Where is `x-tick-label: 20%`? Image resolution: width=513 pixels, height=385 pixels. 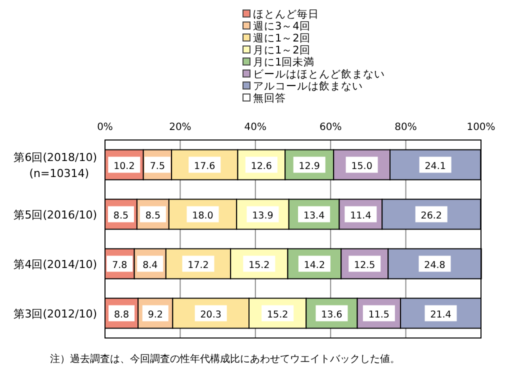 x-tick-label: 20% is located at coordinates (180, 127).